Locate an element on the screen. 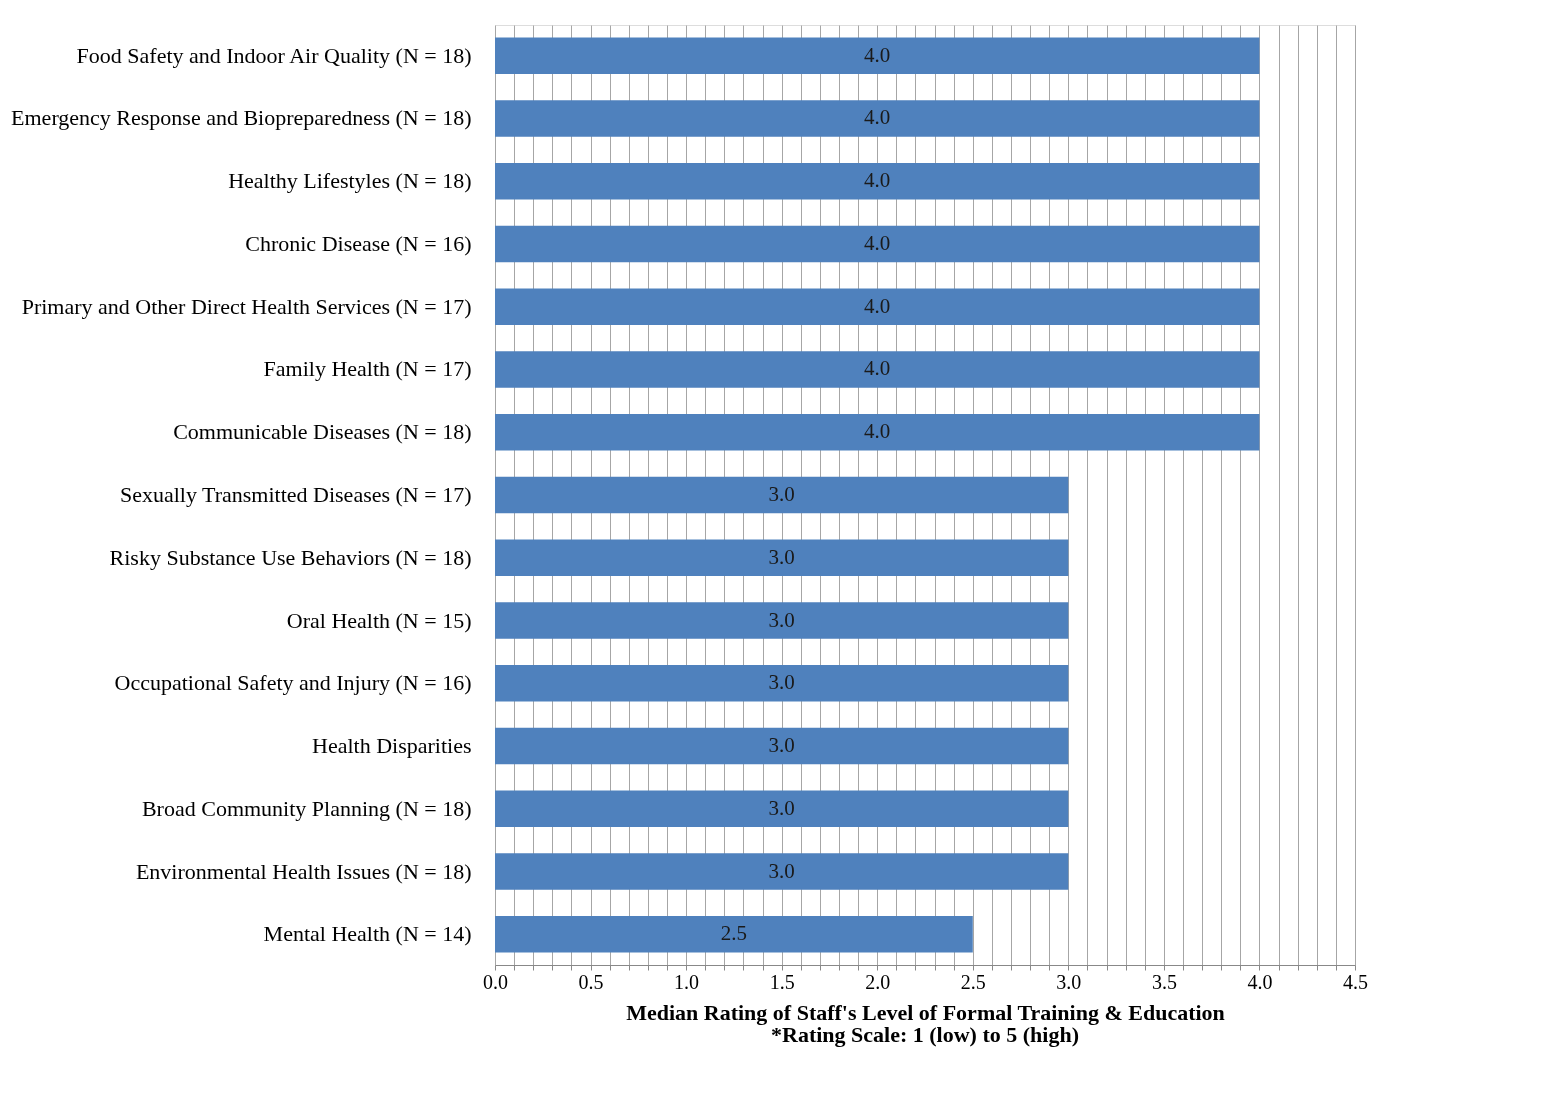 This screenshot has height=1117, width=1548. y-tick-label: Communicable Diseases (N = 18) is located at coordinates (322, 432).